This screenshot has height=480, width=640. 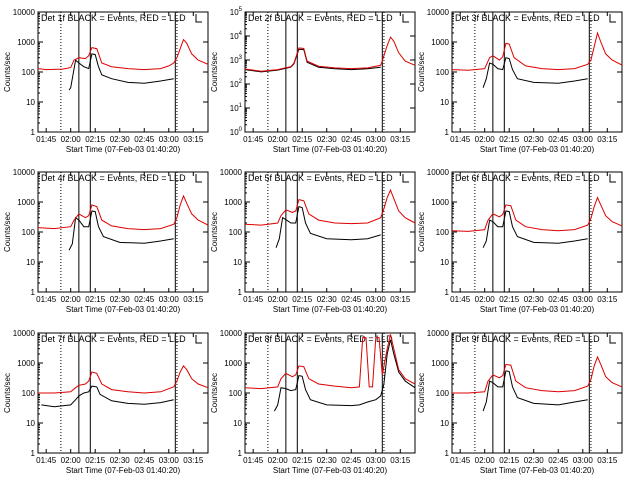 What do you see at coordinates (236, 36) in the screenshot?
I see `y-tick-label: 10⁴` at bounding box center [236, 36].